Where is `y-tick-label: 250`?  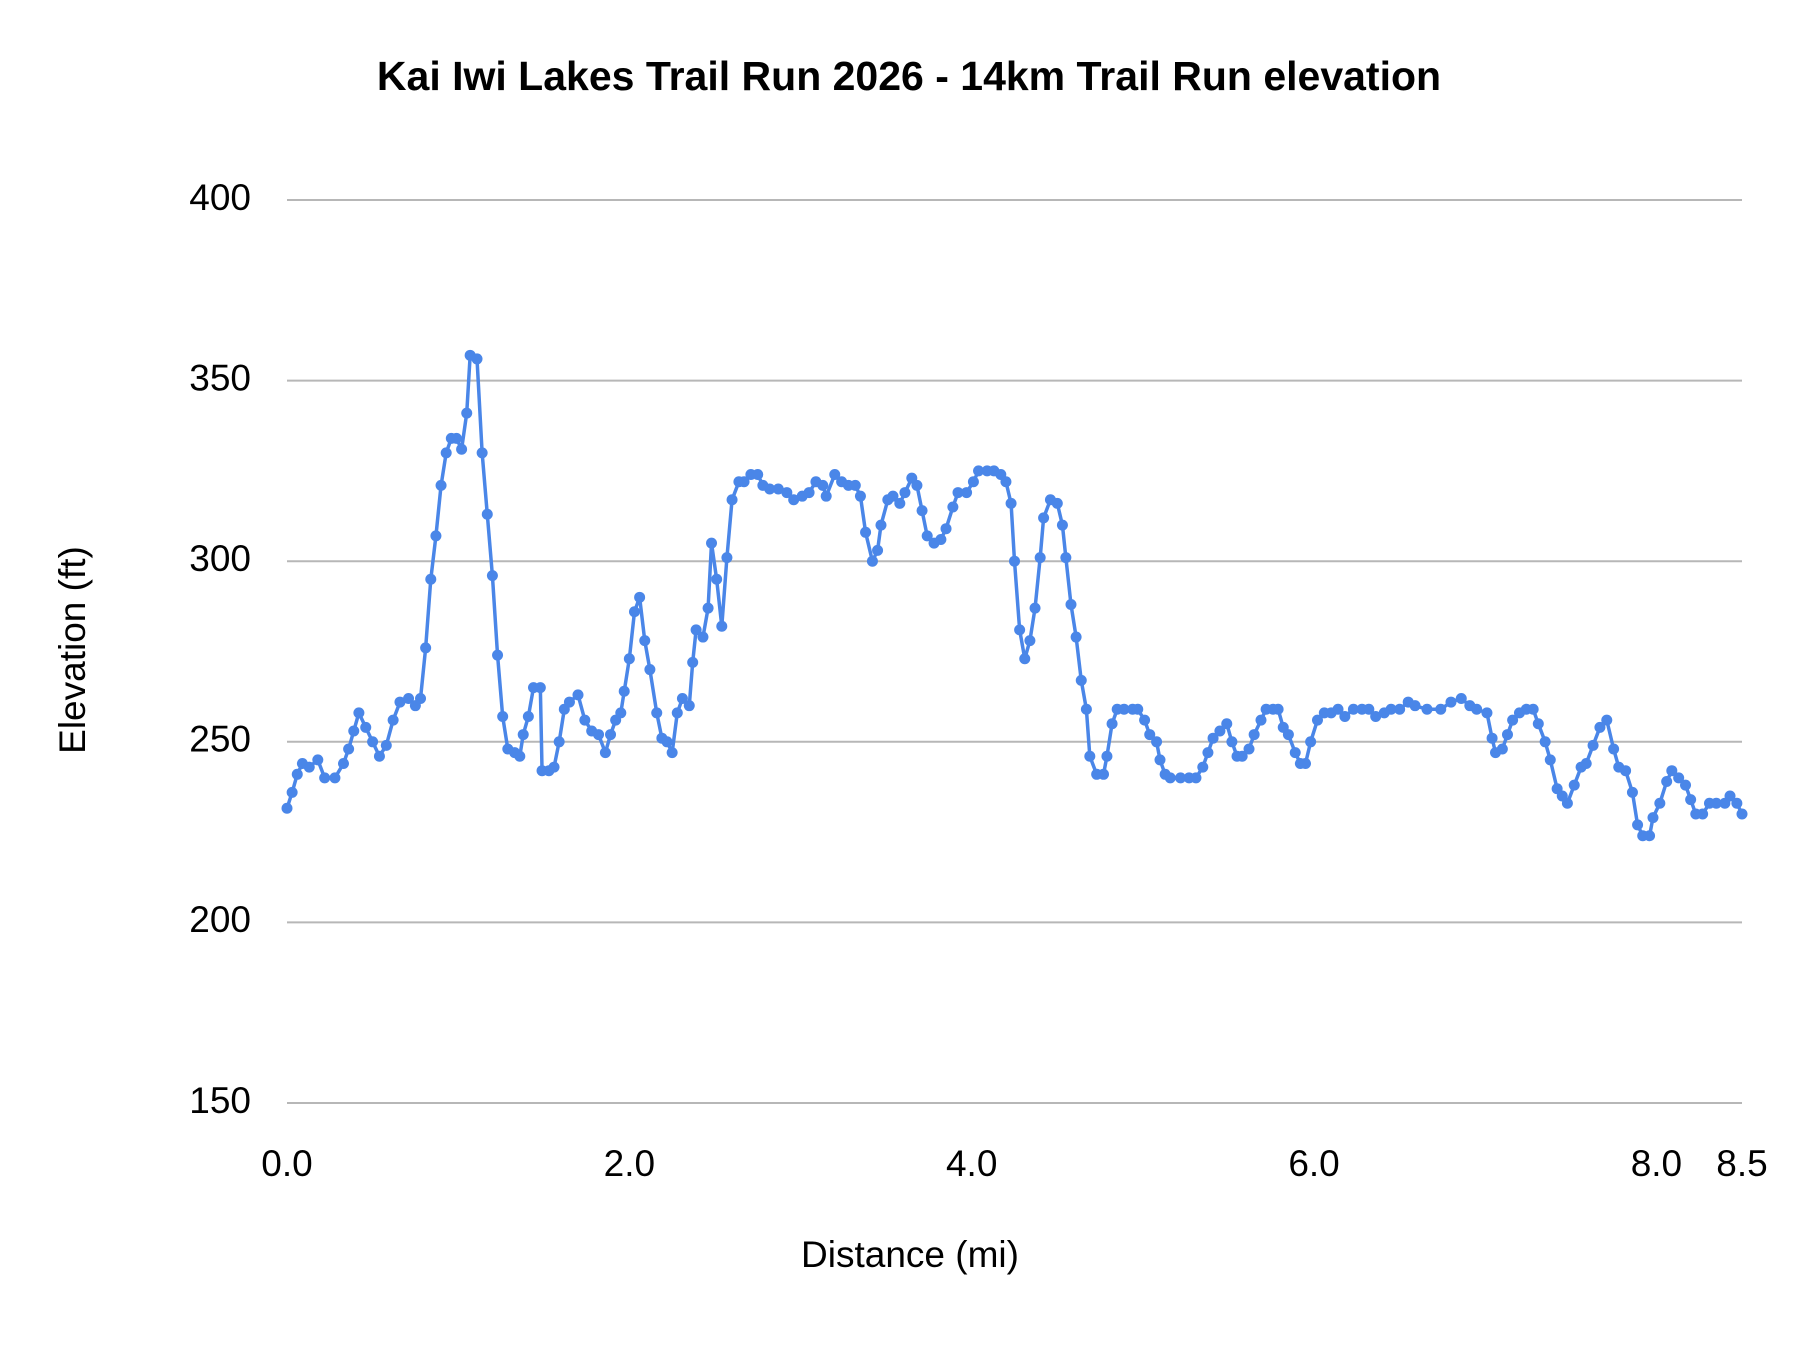
y-tick-label: 250 is located at coordinates (220, 739).